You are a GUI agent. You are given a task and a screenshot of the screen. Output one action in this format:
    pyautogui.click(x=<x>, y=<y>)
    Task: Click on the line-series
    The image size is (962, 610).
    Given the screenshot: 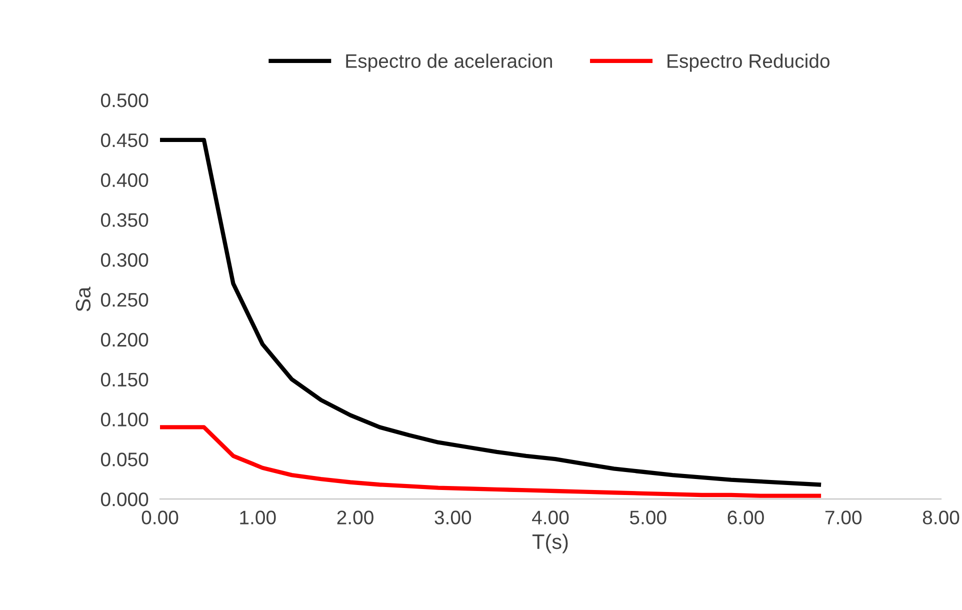 What is the action you would take?
    pyautogui.click(x=491, y=461)
    